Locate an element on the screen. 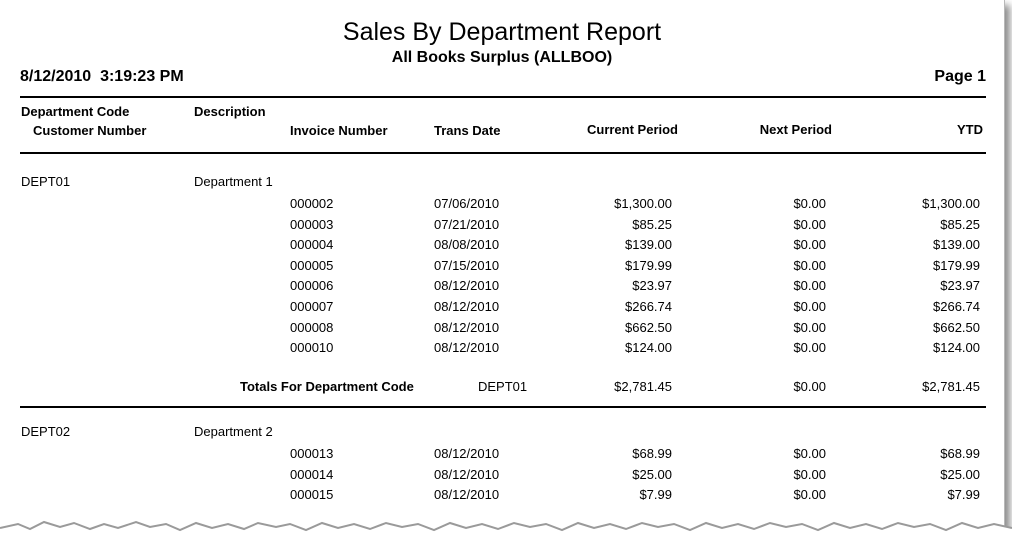  current-period-amount: $7.99 is located at coordinates (655, 494).